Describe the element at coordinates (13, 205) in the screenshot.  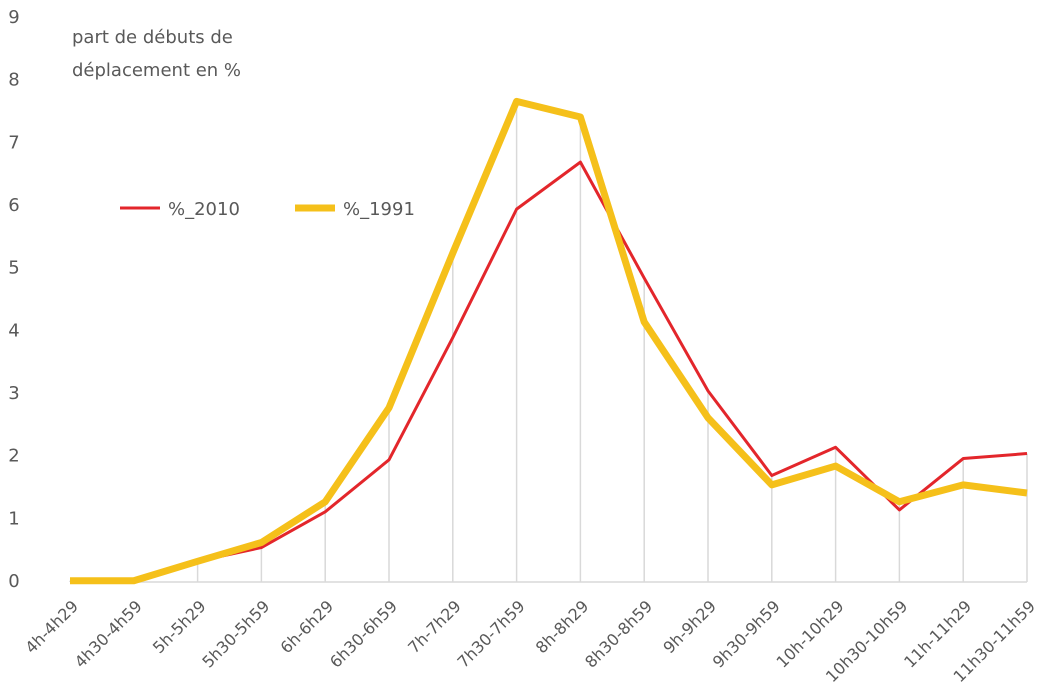
I see `y-tick-label: 6` at that location.